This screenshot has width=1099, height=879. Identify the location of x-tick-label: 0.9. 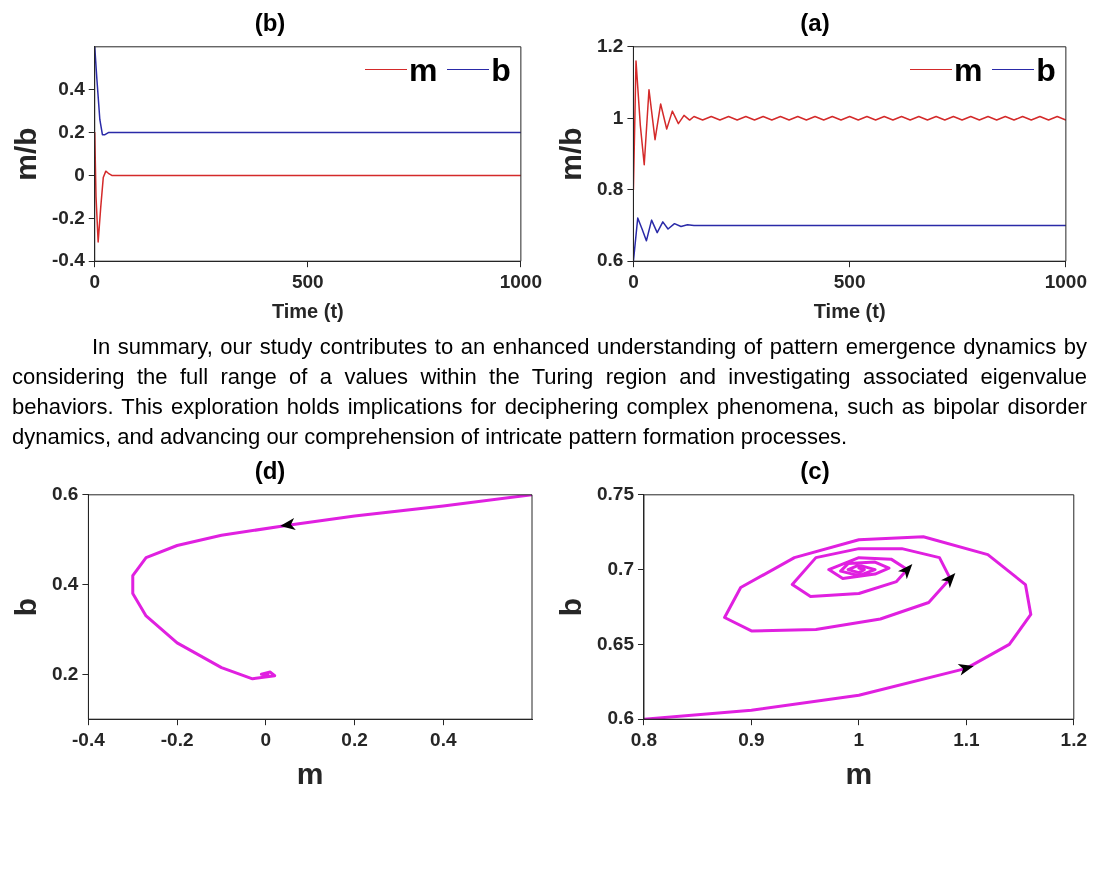
(751, 739).